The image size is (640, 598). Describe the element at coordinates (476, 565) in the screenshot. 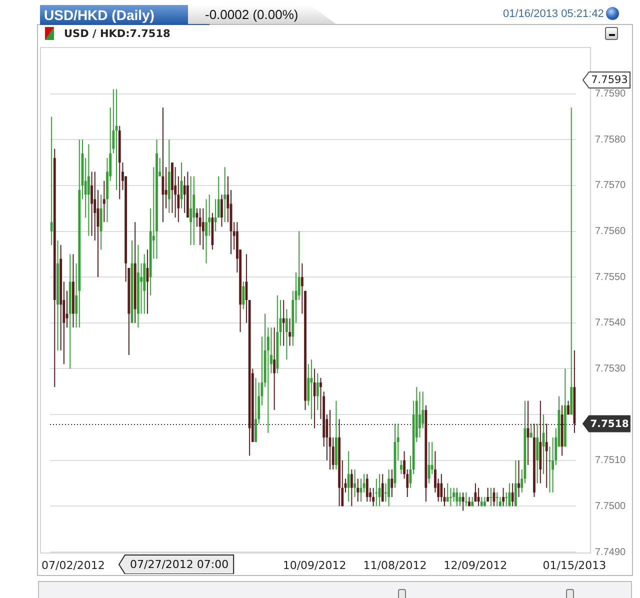

I see `x-tick-label: 12/09/2012` at that location.